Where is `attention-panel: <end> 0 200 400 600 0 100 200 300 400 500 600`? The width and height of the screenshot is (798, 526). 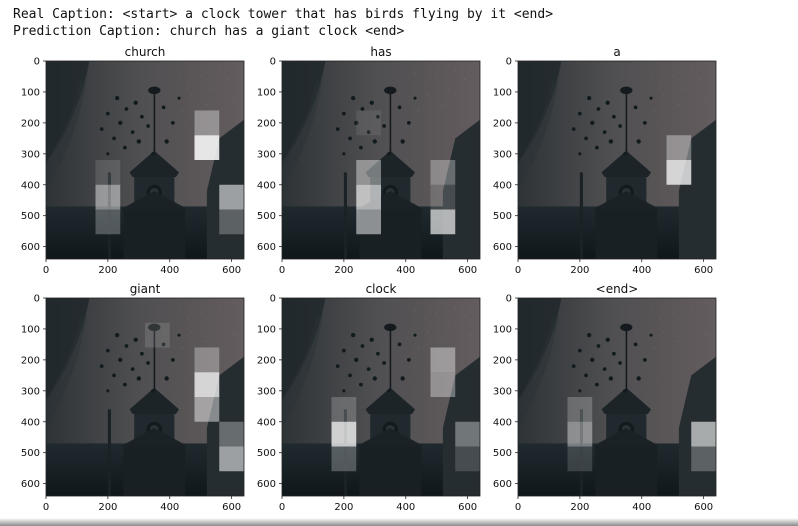
attention-panel: <end> 0 200 400 600 0 100 200 300 400 500 600 is located at coordinates (605, 397).